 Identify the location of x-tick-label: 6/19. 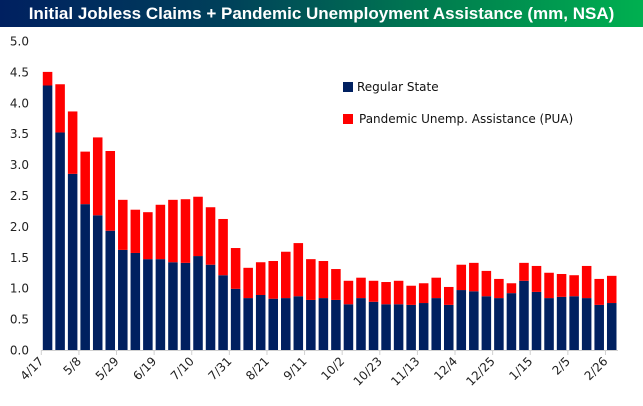
(144, 368).